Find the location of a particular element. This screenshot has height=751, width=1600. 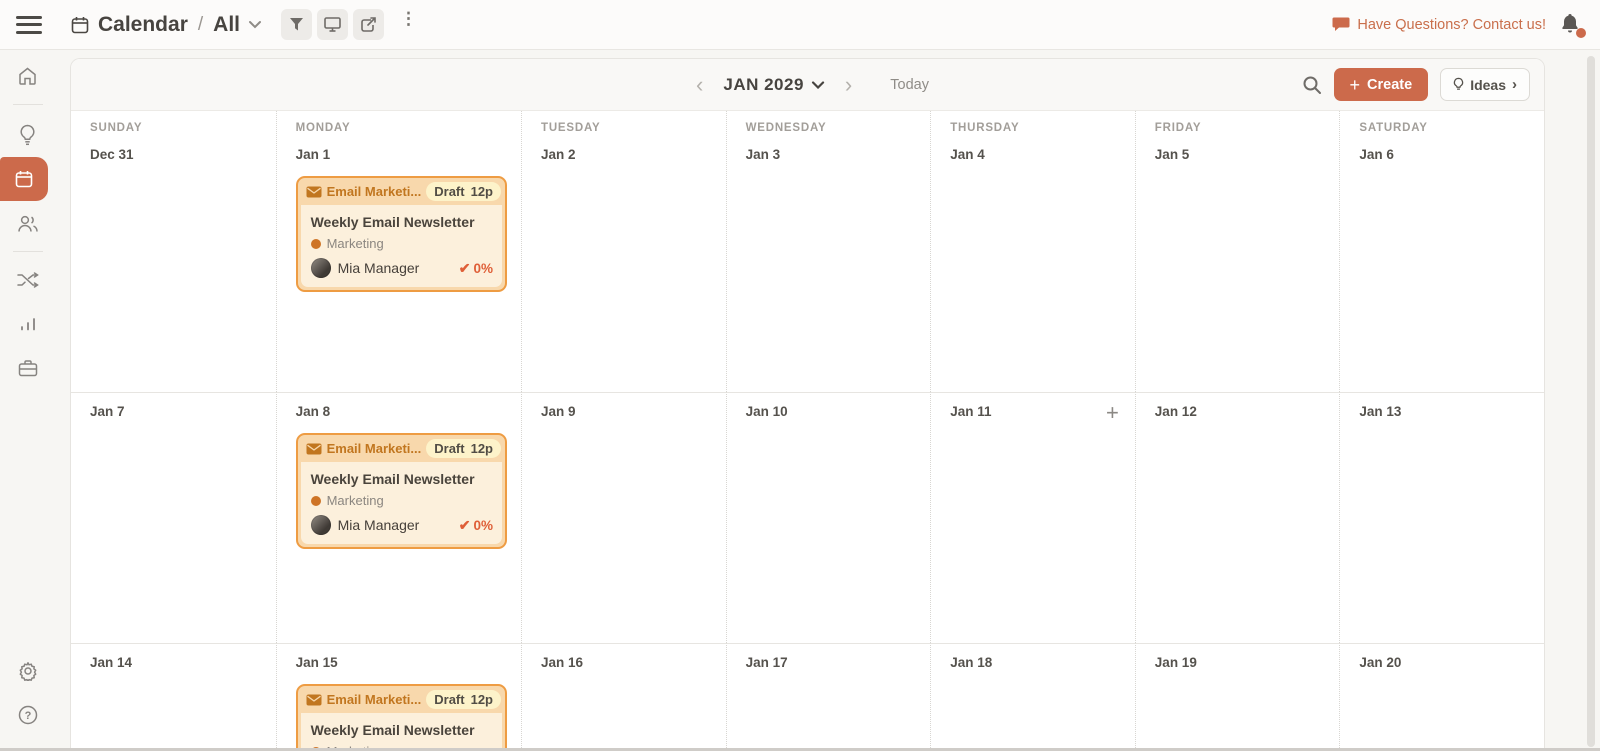

sidebar-divider is located at coordinates (27, 251).